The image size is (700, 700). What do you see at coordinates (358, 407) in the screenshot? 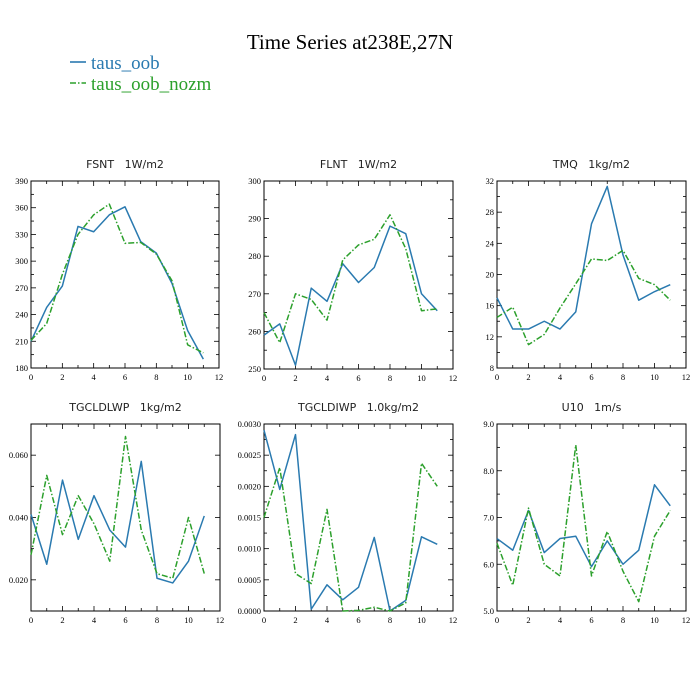
I see `panel-title: TGCLDIWP 1.0kg/m2` at bounding box center [358, 407].